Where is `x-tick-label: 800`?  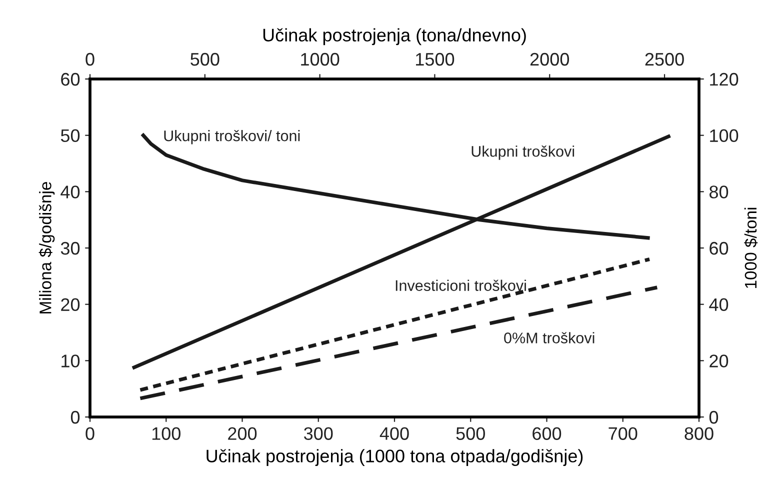
x-tick-label: 800 is located at coordinates (699, 433).